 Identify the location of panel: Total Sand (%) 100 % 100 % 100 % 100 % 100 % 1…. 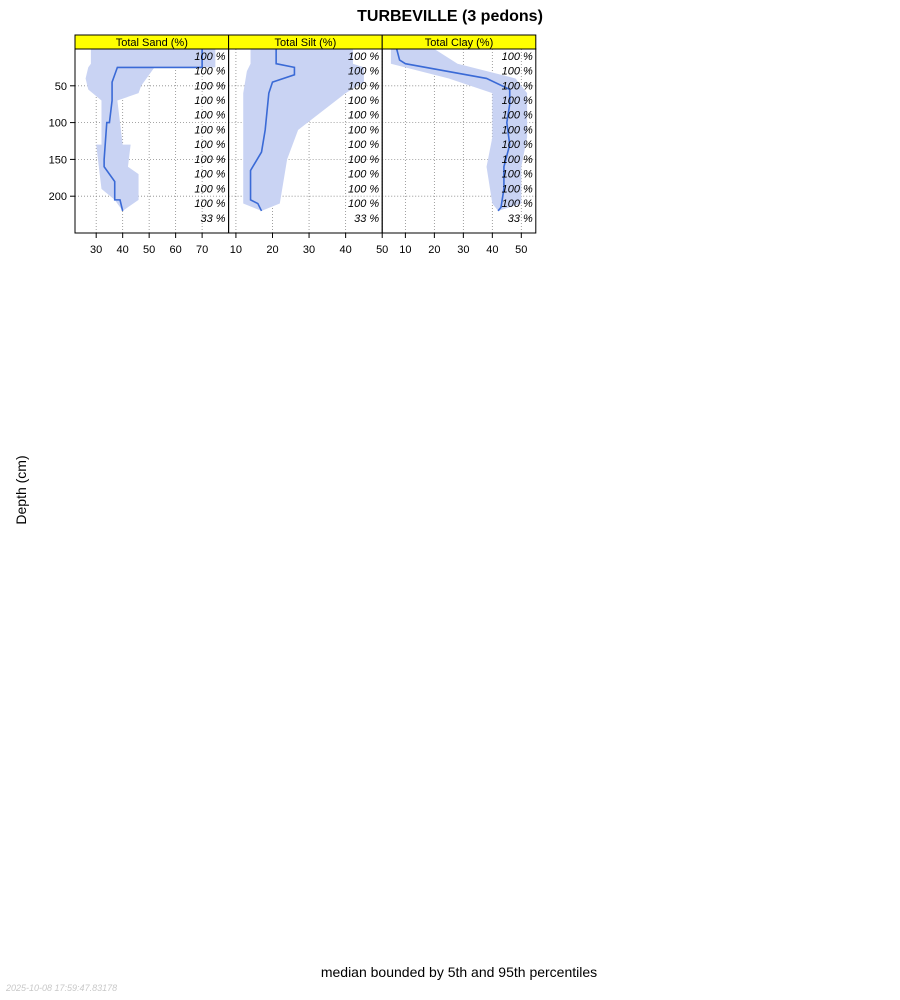
(152, 145).